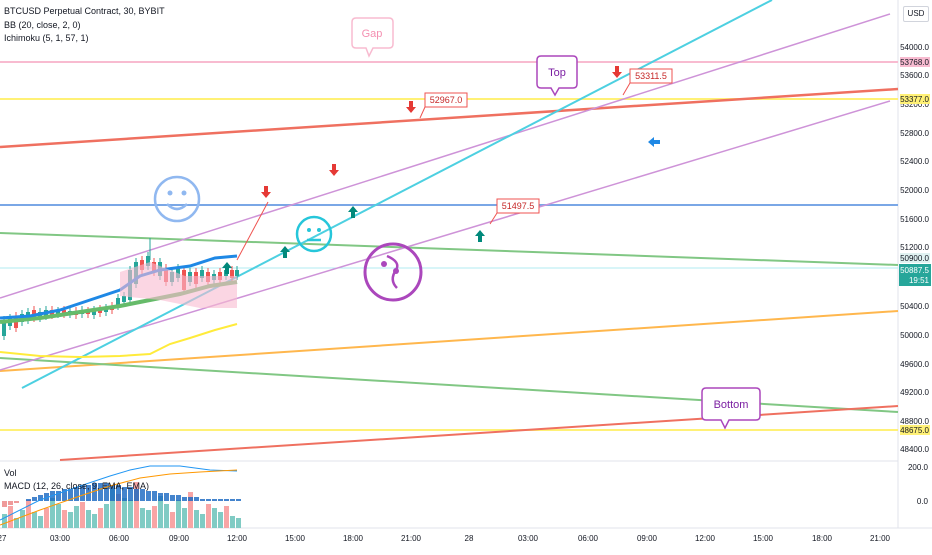 The image size is (932, 555). Describe the element at coordinates (651, 76) in the screenshot. I see `price-label-text: 53311.5` at that location.